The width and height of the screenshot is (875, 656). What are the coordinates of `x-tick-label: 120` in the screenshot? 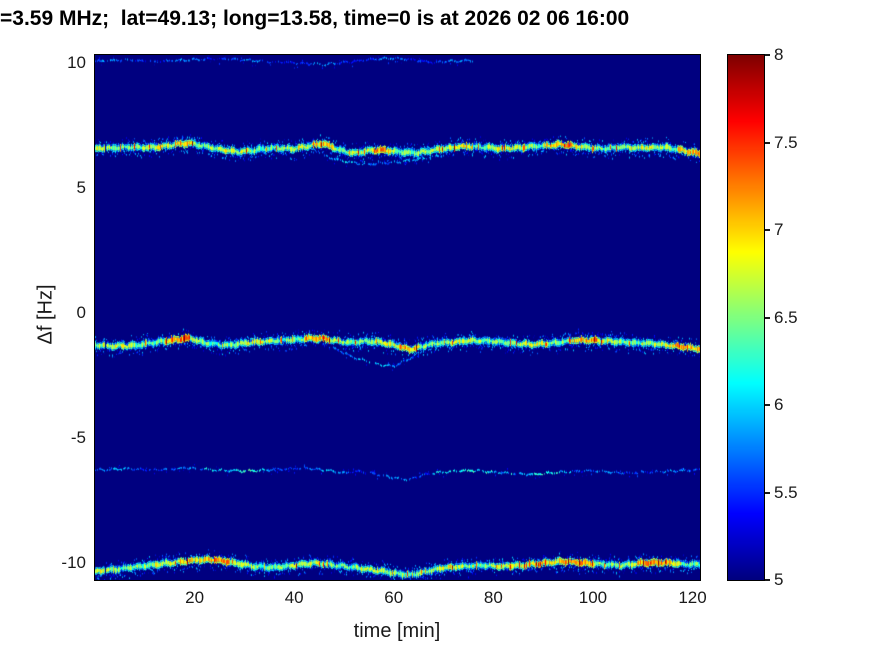 It's located at (692, 597).